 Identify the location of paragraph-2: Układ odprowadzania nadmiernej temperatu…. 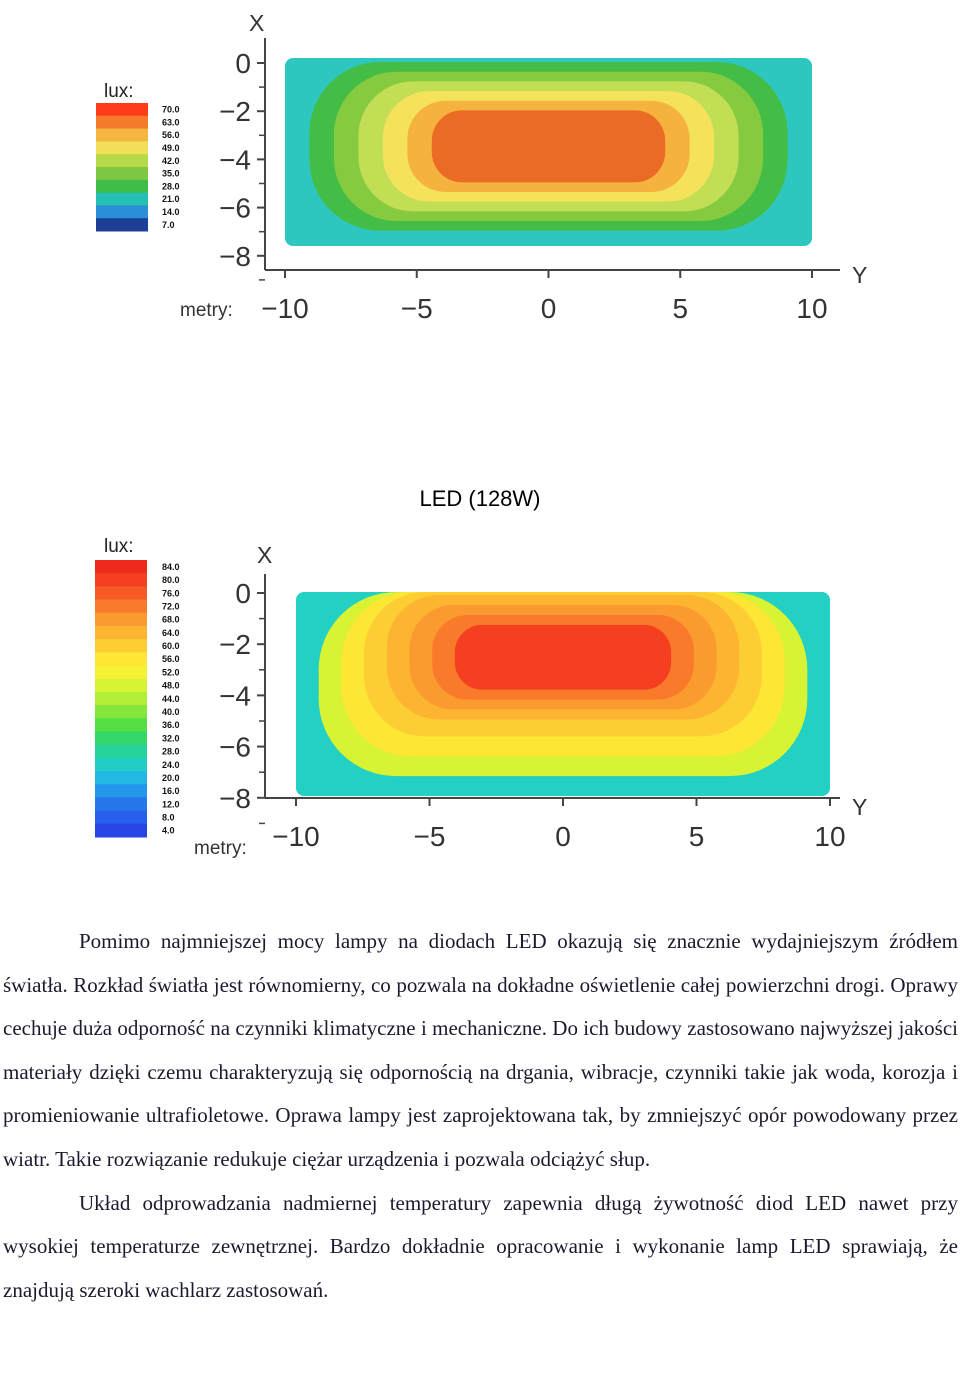
(480, 1246).